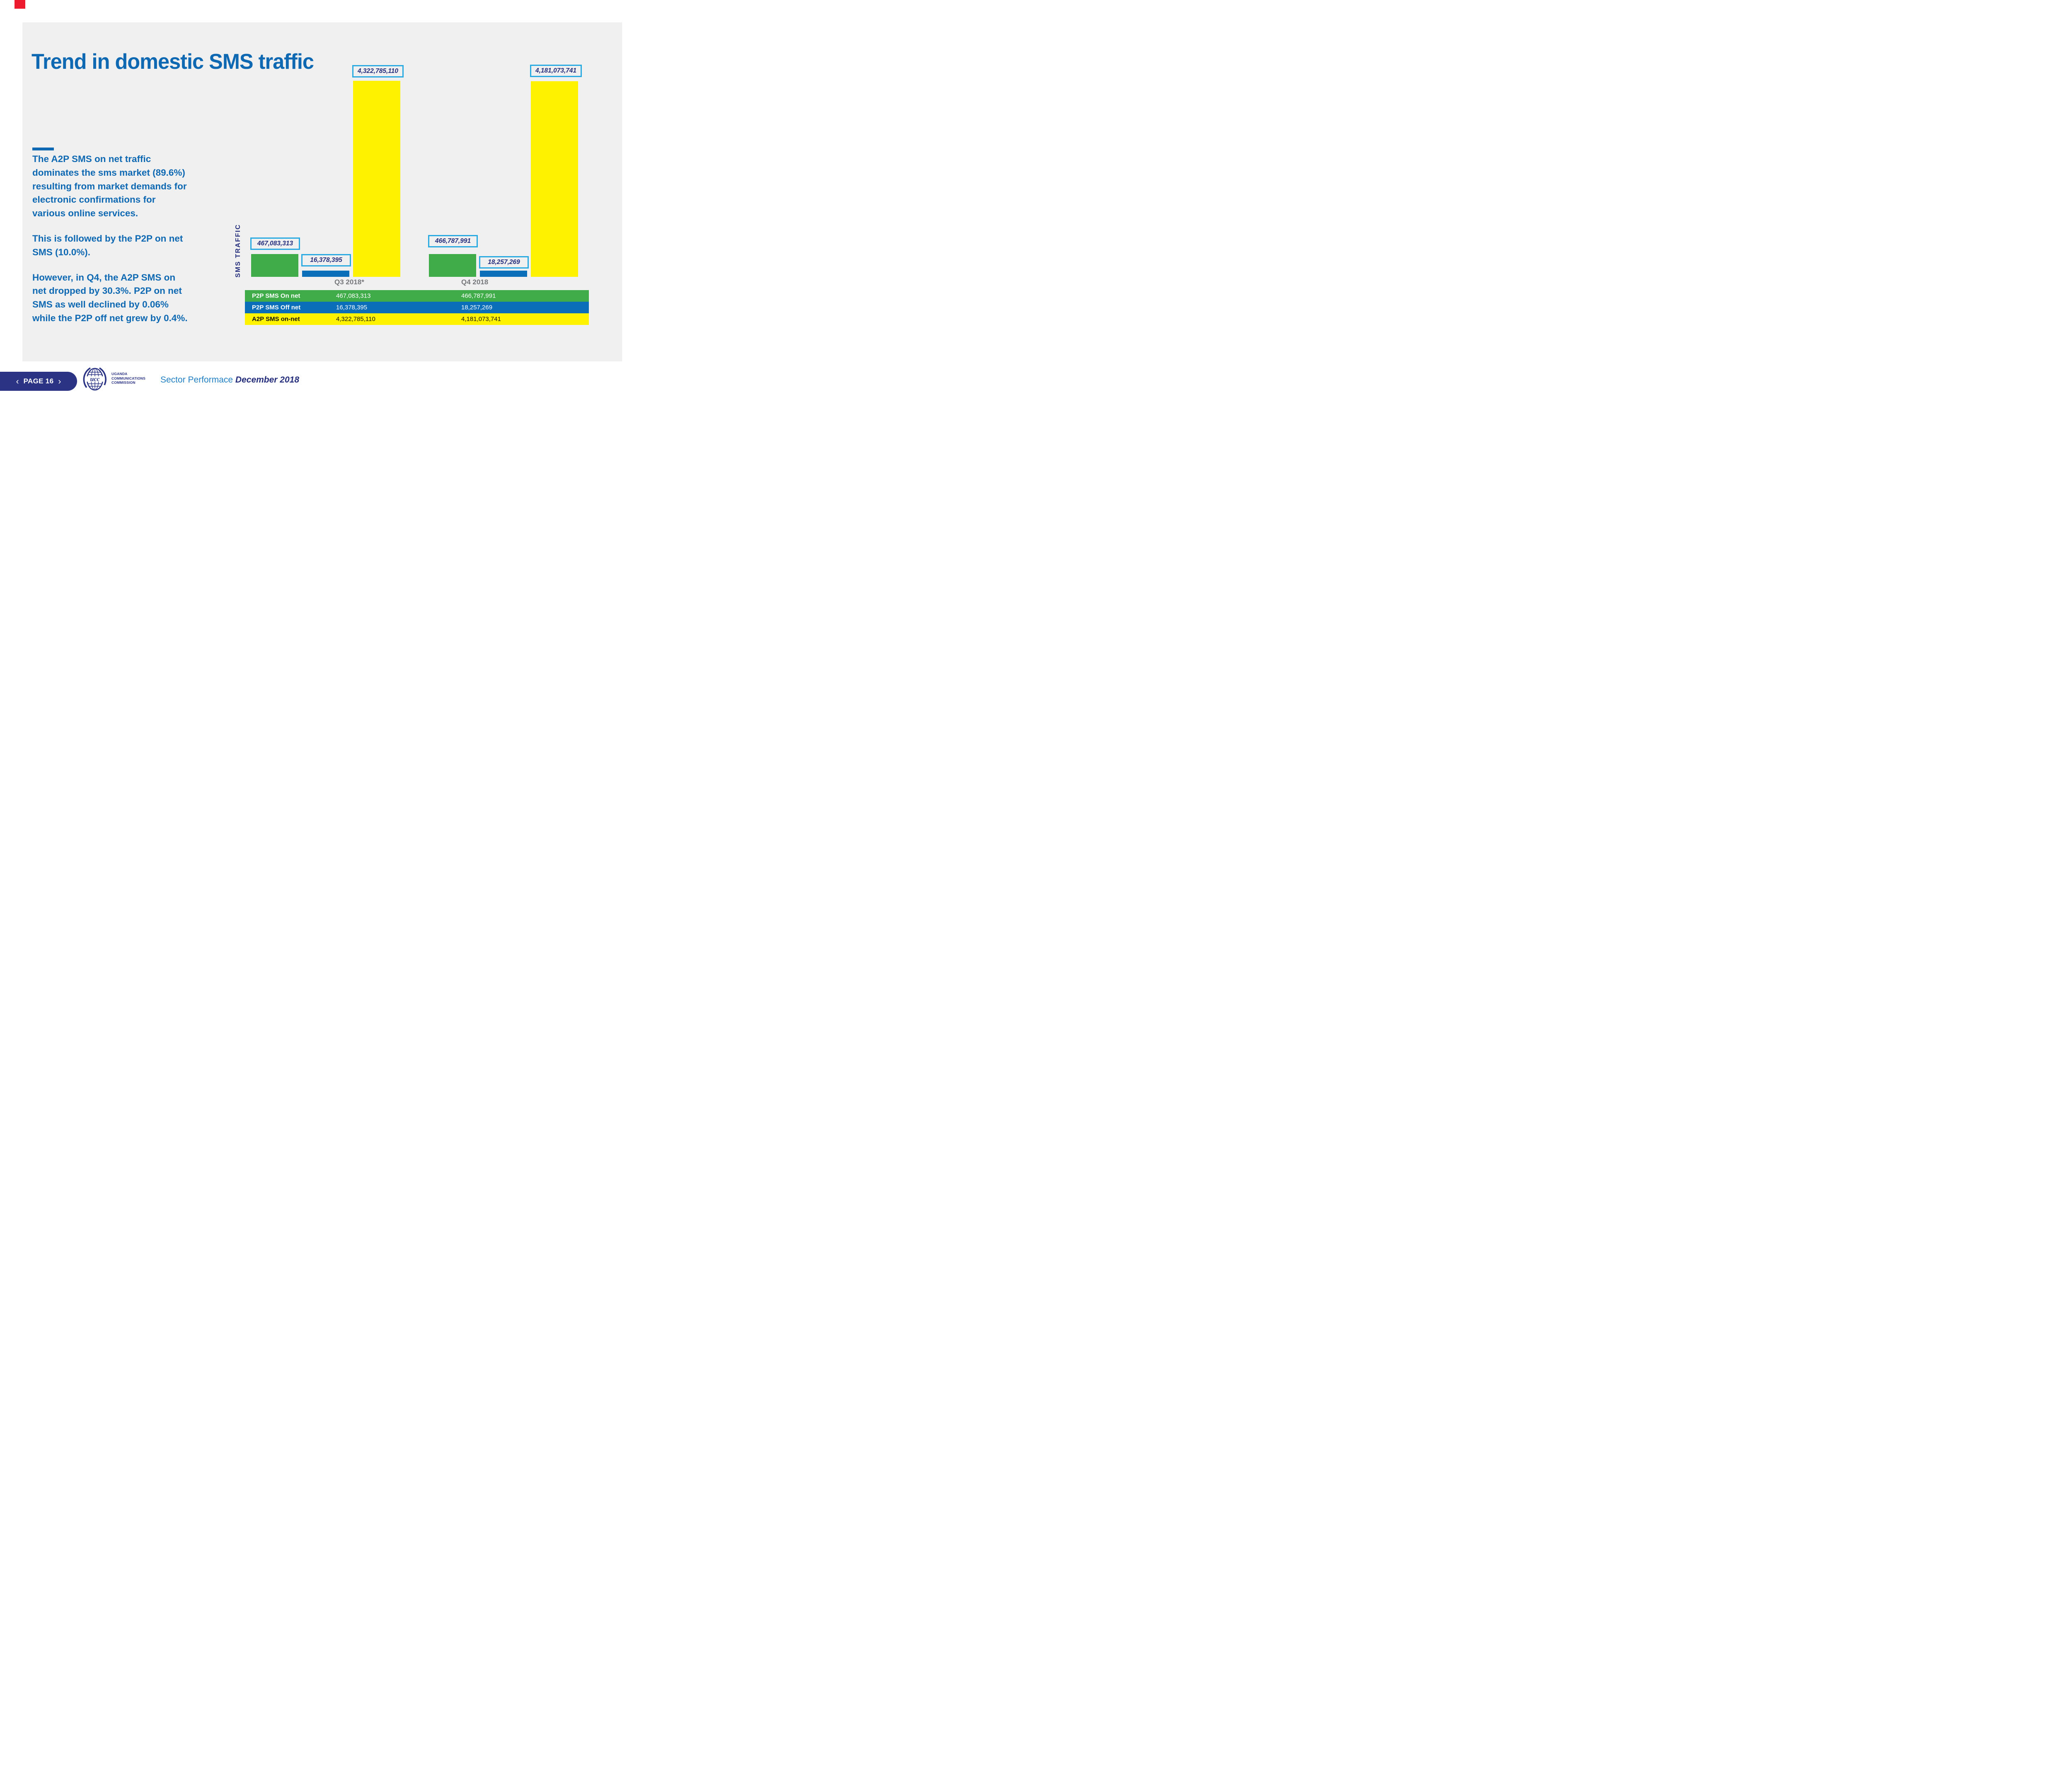 The width and height of the screenshot is (2072, 1775). What do you see at coordinates (325, 274) in the screenshot?
I see `bar-p2p-sms-off-net-q3-2018-` at bounding box center [325, 274].